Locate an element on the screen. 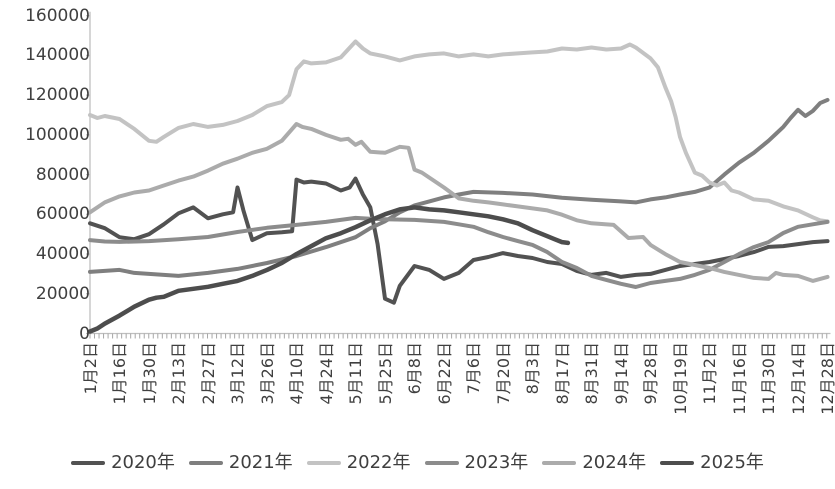 The height and width of the screenshot is (489, 835). x-axis-tick-label: 5月25日 is located at coordinates (385, 373).